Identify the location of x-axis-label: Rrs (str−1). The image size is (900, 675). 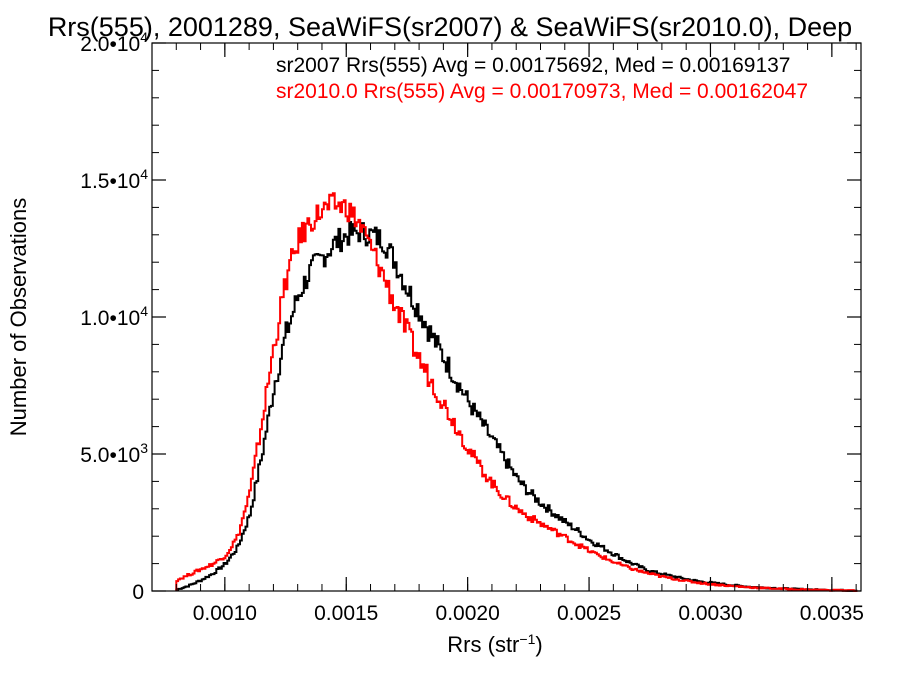
(494, 644).